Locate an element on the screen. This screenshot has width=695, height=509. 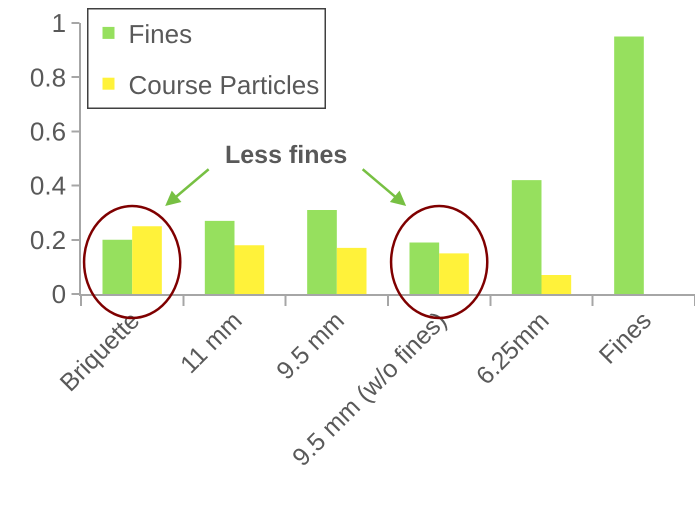
legend-label: Course Particles is located at coordinates (224, 85).